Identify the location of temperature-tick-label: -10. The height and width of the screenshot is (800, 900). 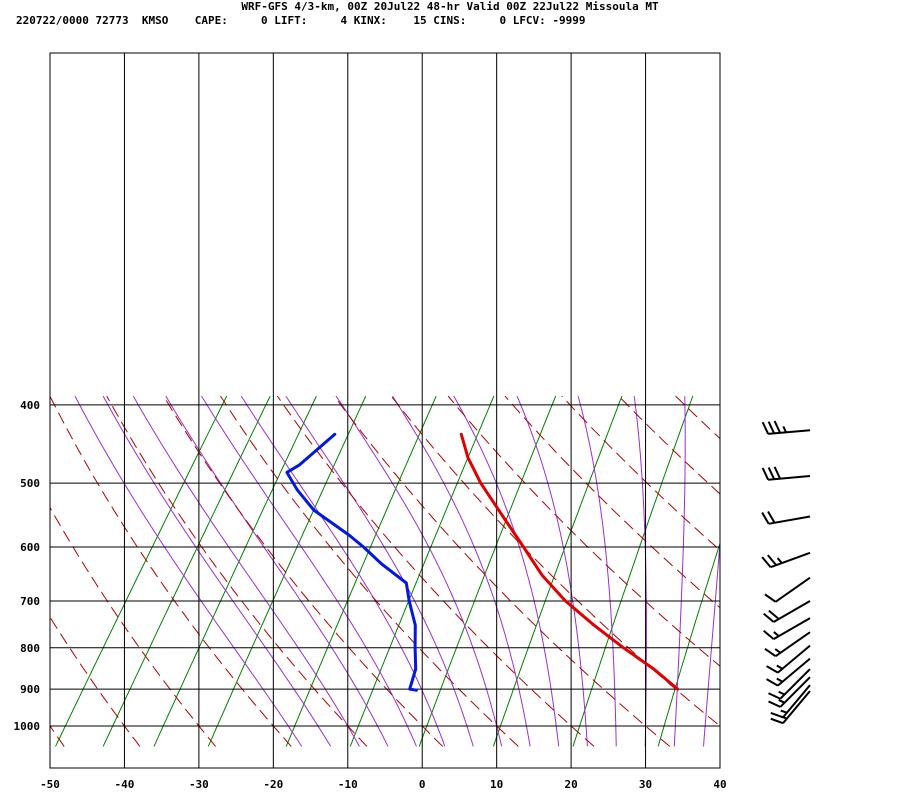
(348, 784).